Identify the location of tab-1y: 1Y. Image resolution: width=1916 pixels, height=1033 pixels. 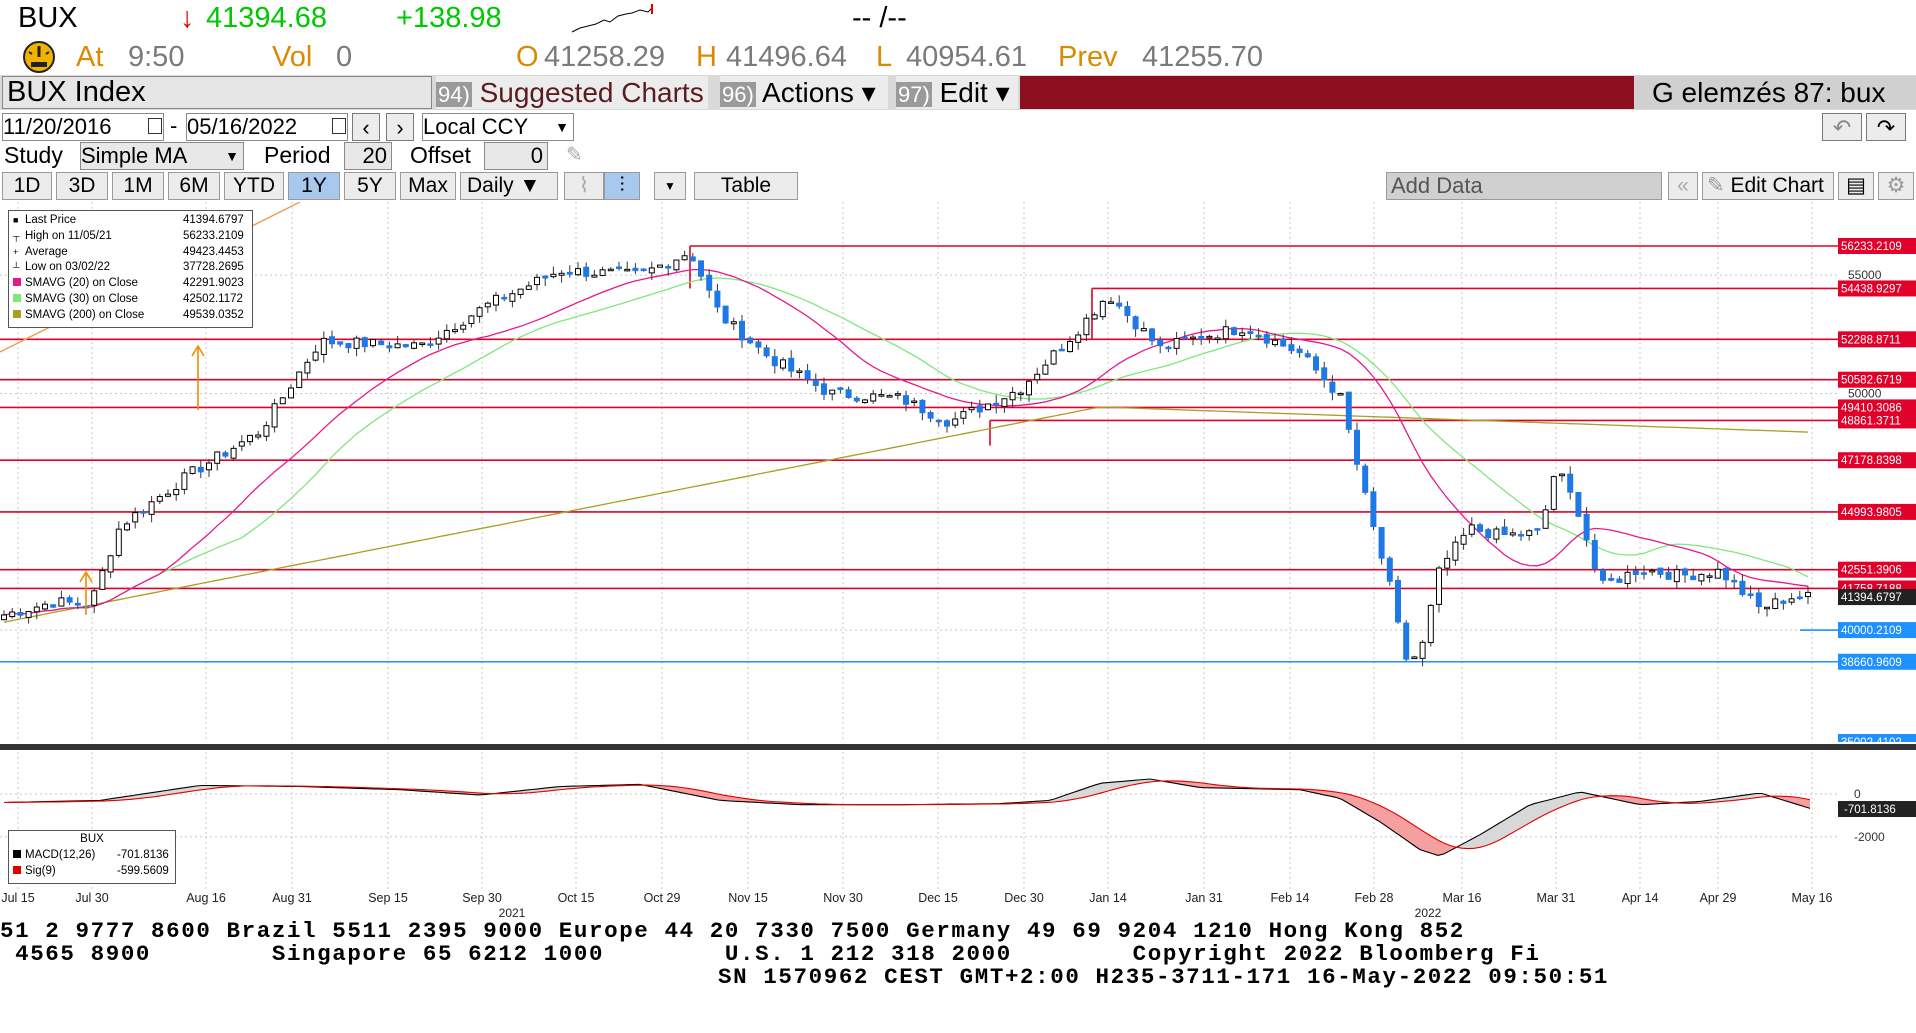
(314, 186).